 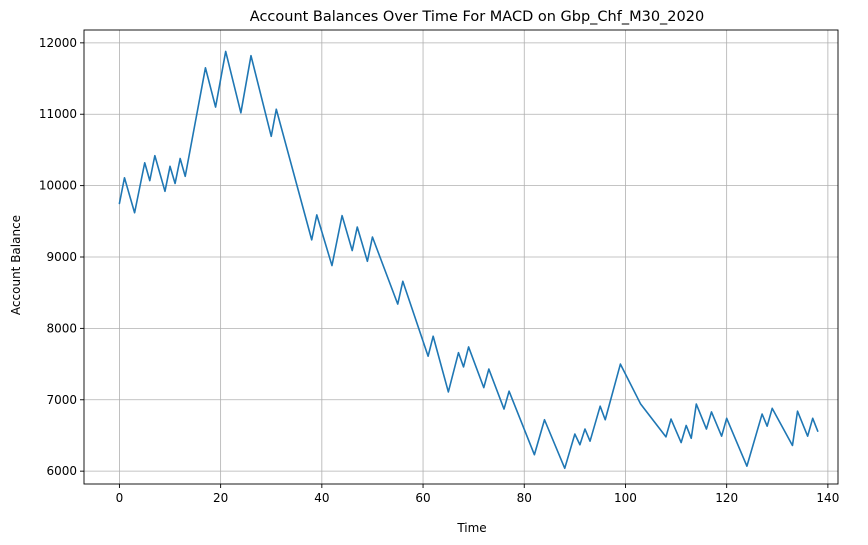 What do you see at coordinates (61, 400) in the screenshot?
I see `y-tick-label: 7000` at bounding box center [61, 400].